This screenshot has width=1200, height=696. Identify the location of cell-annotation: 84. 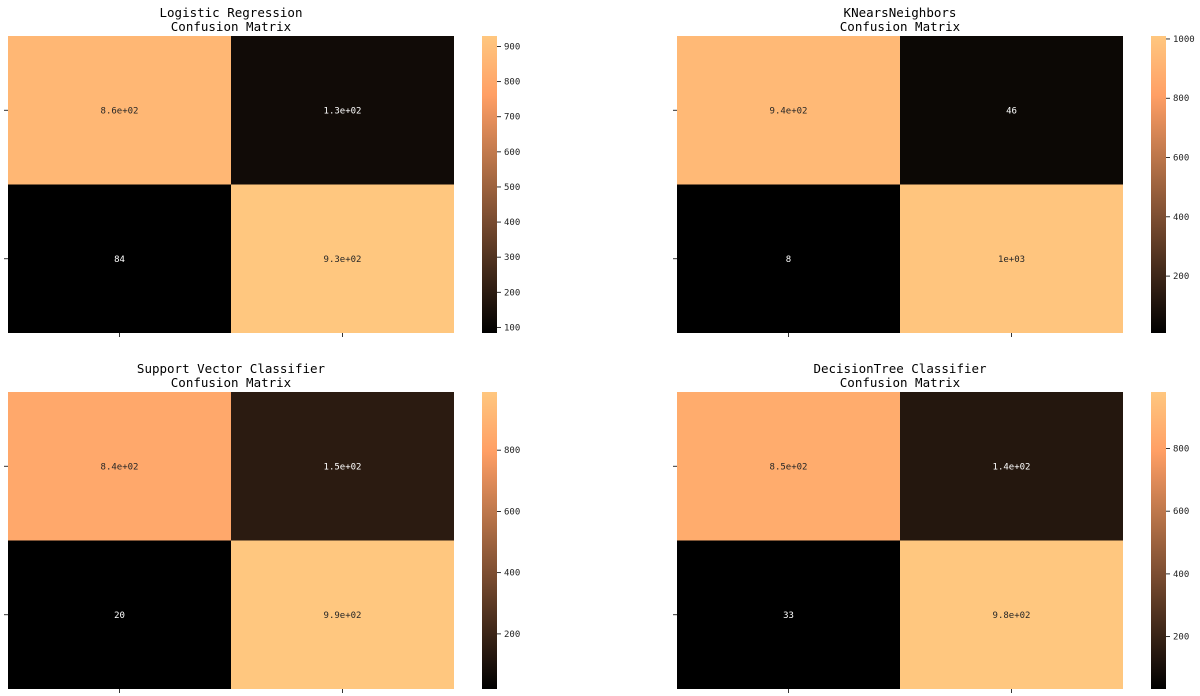
(119, 260).